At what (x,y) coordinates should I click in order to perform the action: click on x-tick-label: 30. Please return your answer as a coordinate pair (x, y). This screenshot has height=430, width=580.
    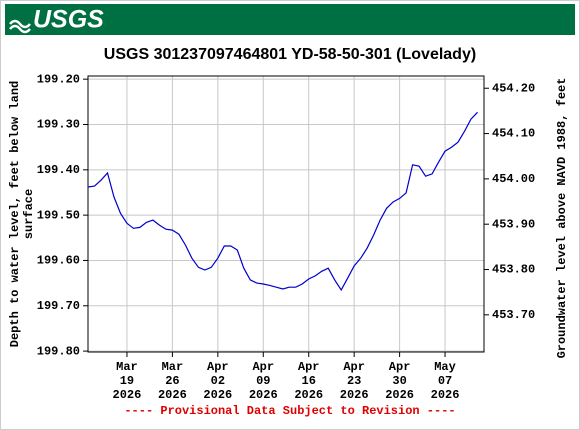
    Looking at the image, I should click on (399, 381).